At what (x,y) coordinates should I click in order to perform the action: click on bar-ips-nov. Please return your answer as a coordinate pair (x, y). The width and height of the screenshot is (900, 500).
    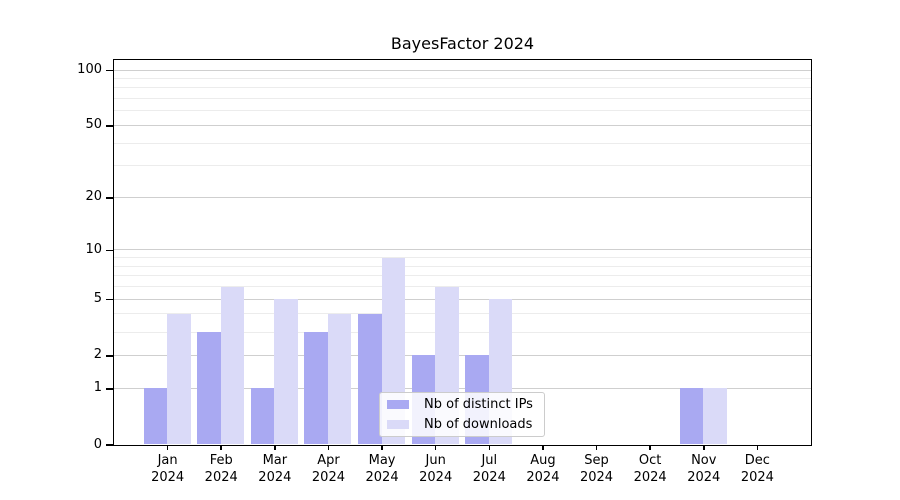
    Looking at the image, I should click on (691, 416).